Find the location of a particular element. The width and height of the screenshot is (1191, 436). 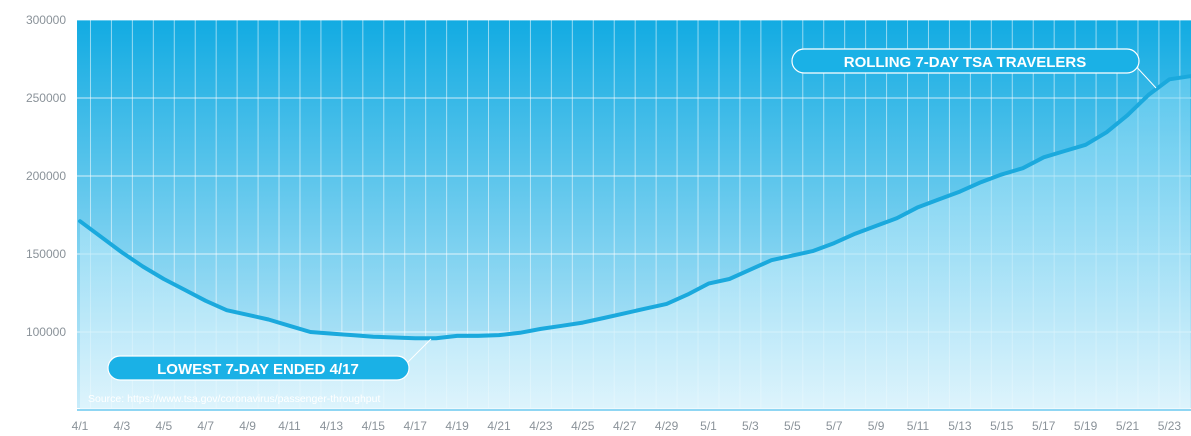

x-tick-label: 4/25 is located at coordinates (583, 426).